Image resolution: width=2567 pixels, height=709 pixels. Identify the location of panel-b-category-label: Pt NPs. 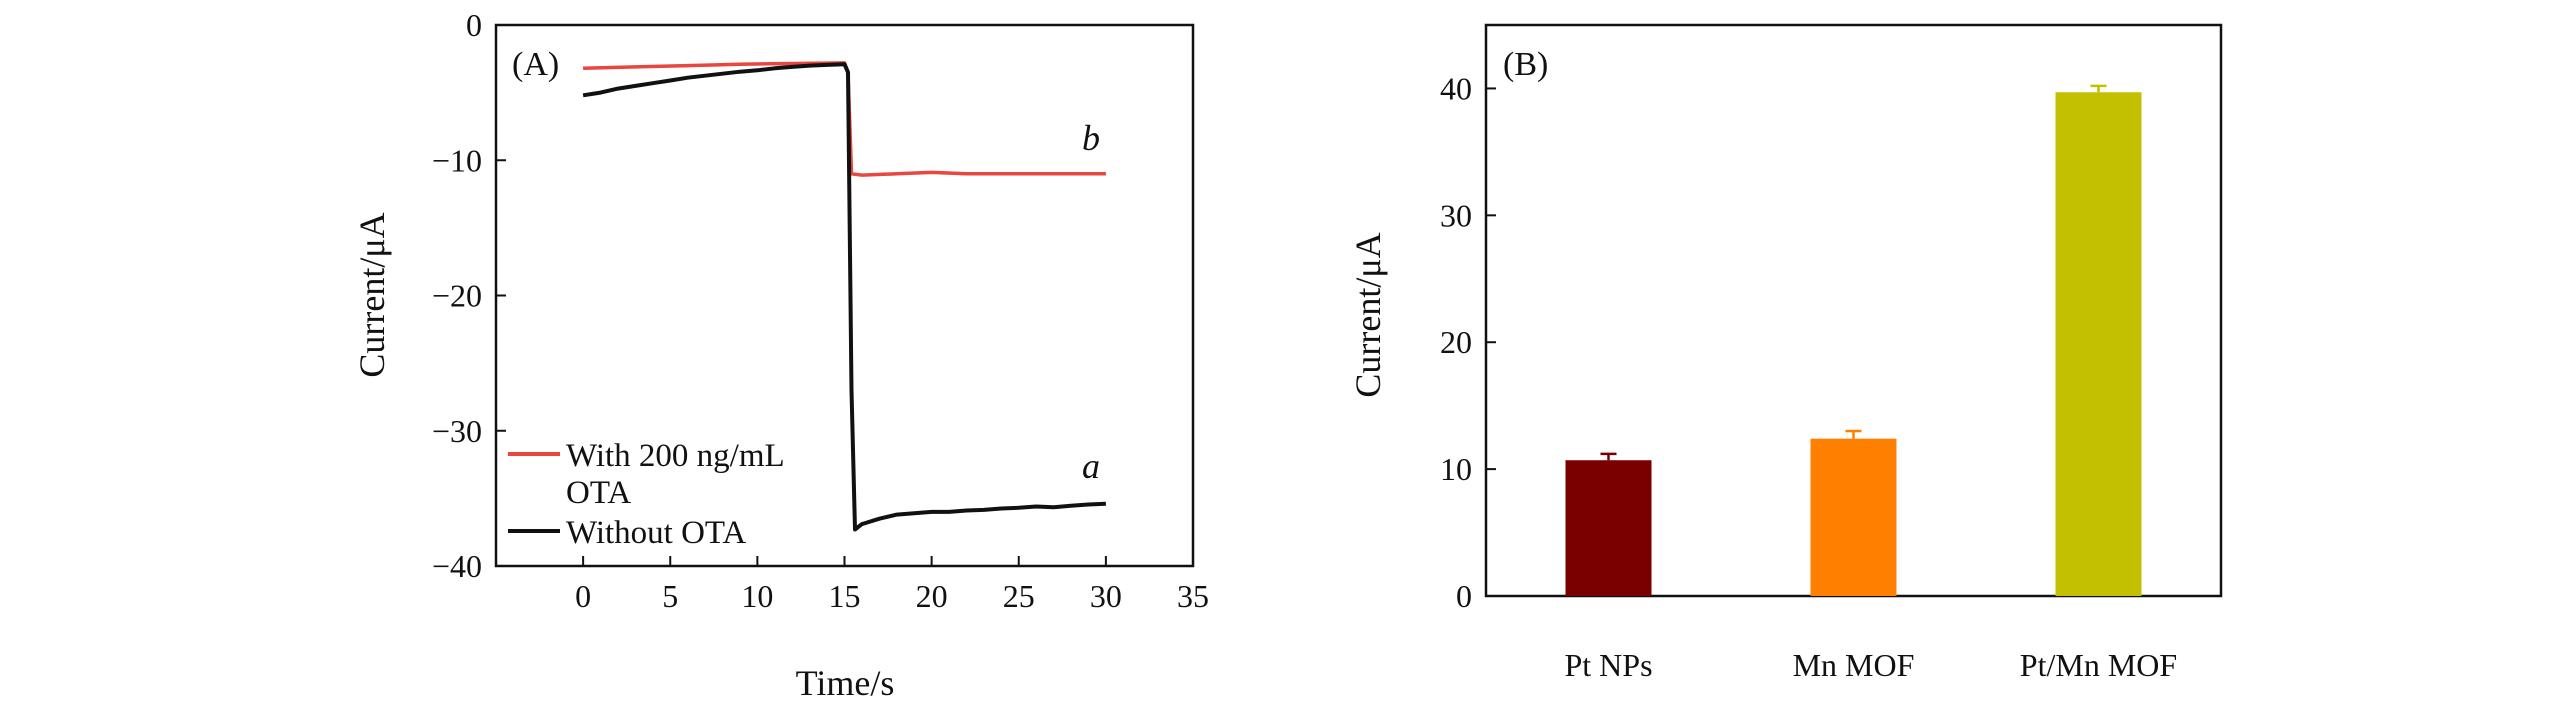
(1608, 665).